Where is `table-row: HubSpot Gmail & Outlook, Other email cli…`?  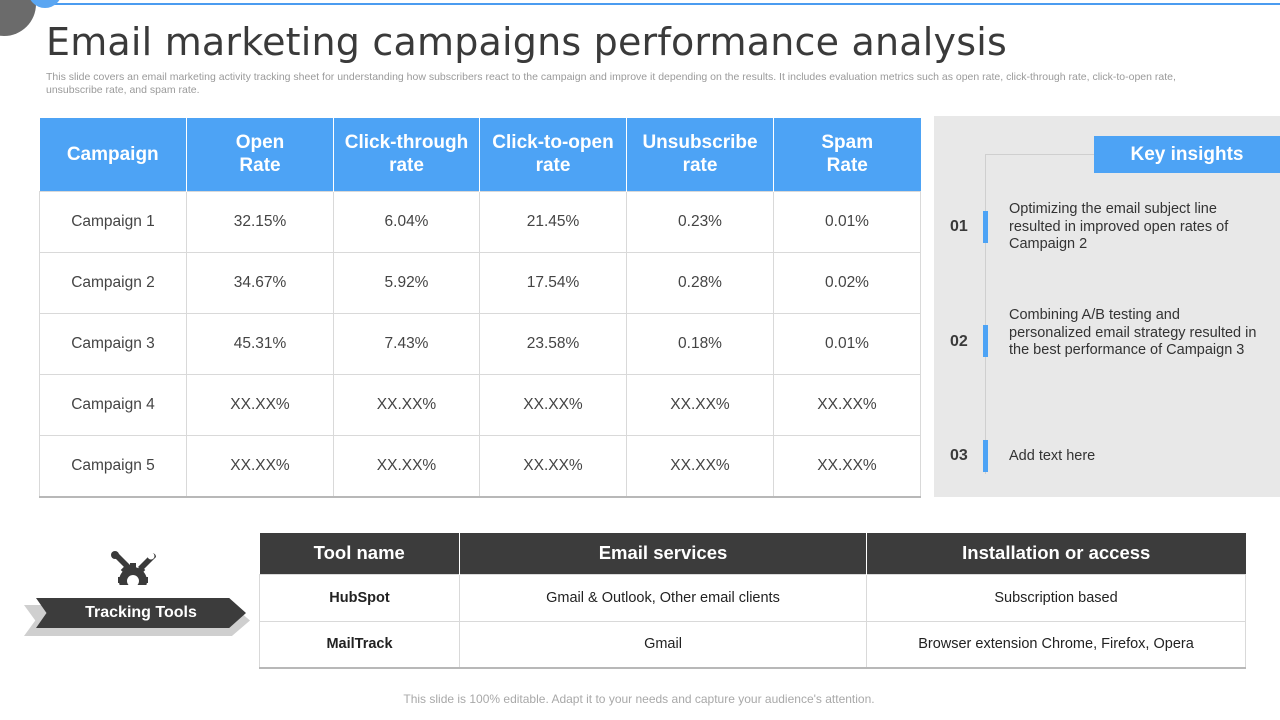
table-row: HubSpot Gmail & Outlook, Other email cli… is located at coordinates (752, 597).